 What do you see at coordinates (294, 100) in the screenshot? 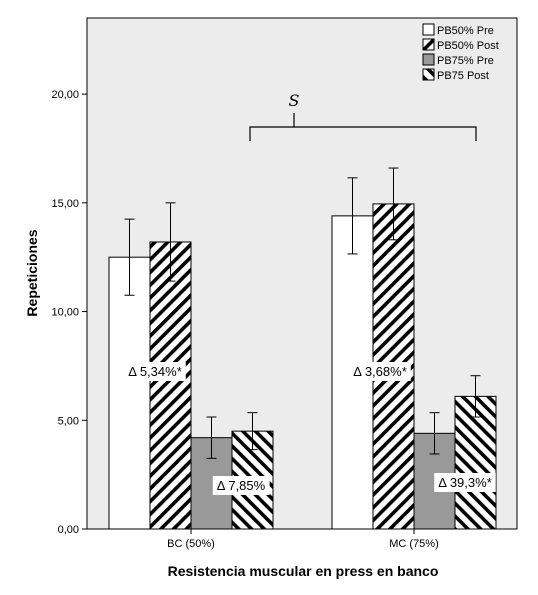
I see `significance-label: S` at bounding box center [294, 100].